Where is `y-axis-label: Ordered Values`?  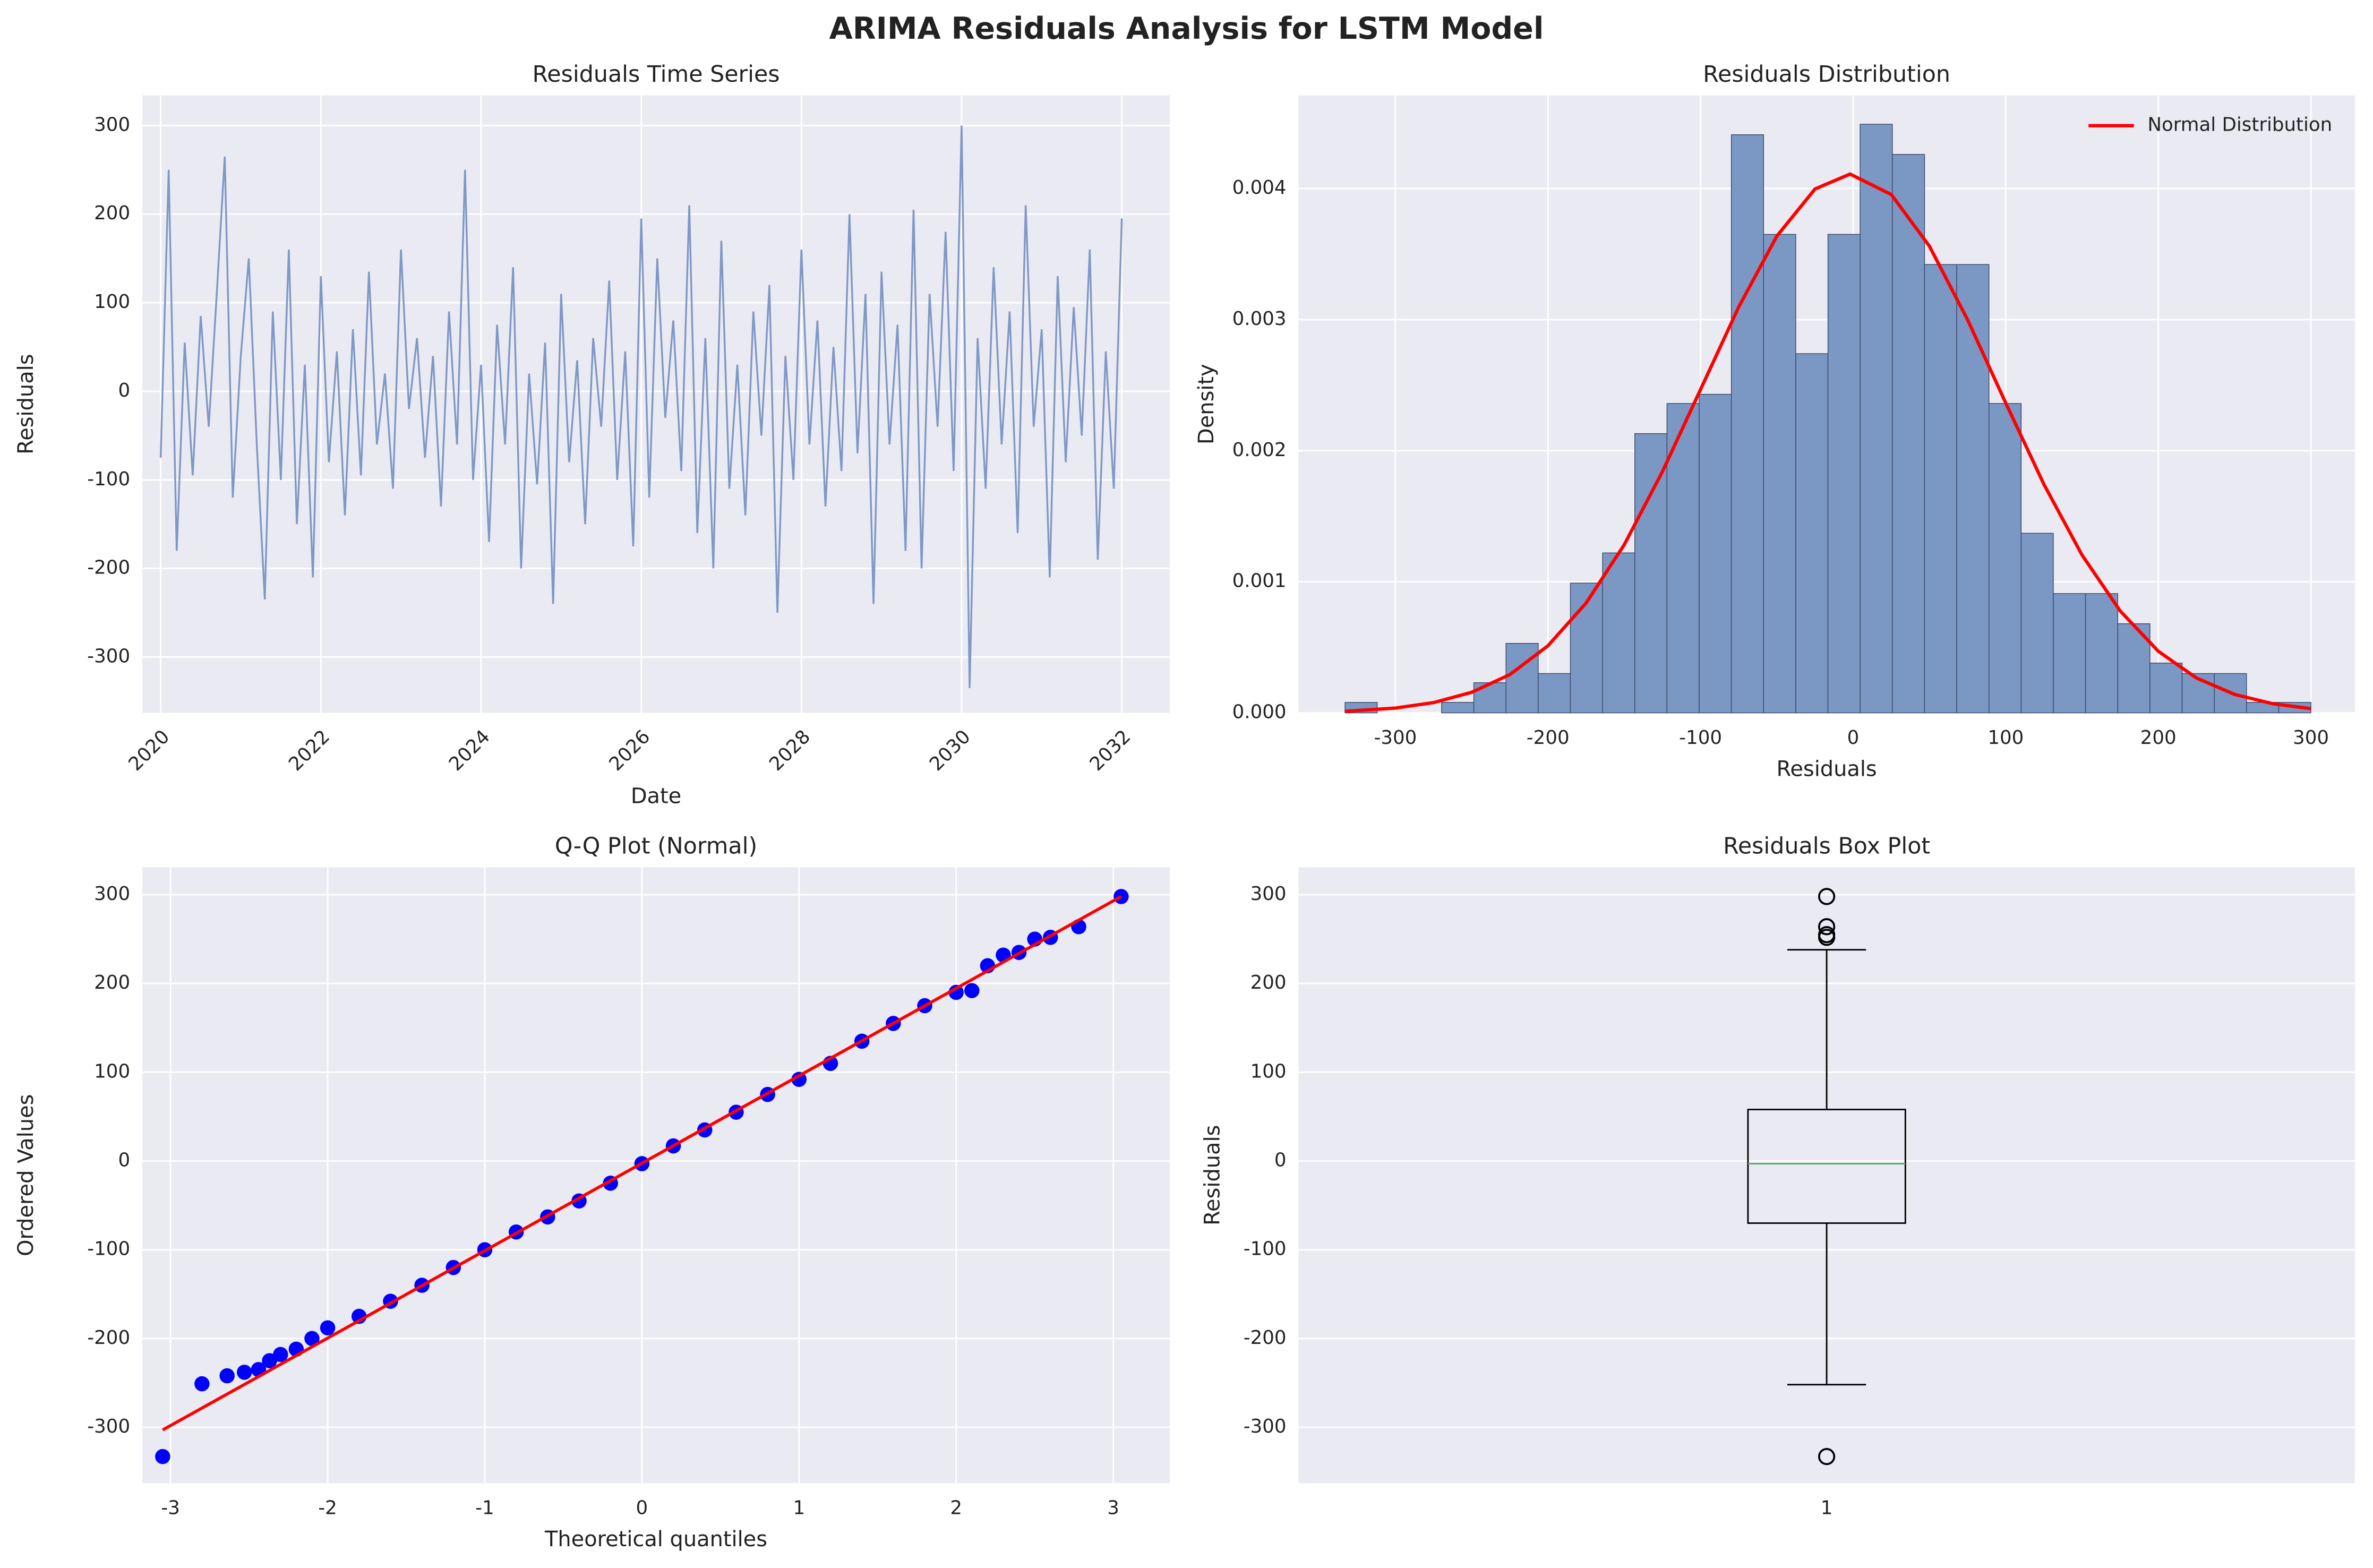 y-axis-label: Ordered Values is located at coordinates (26, 1175).